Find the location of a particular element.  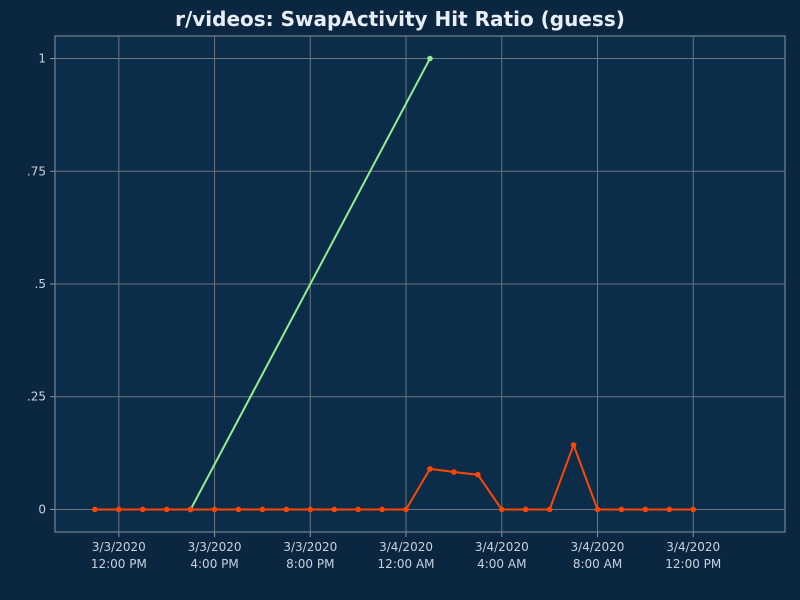

y-tick-label: .75 is located at coordinates (36, 171).